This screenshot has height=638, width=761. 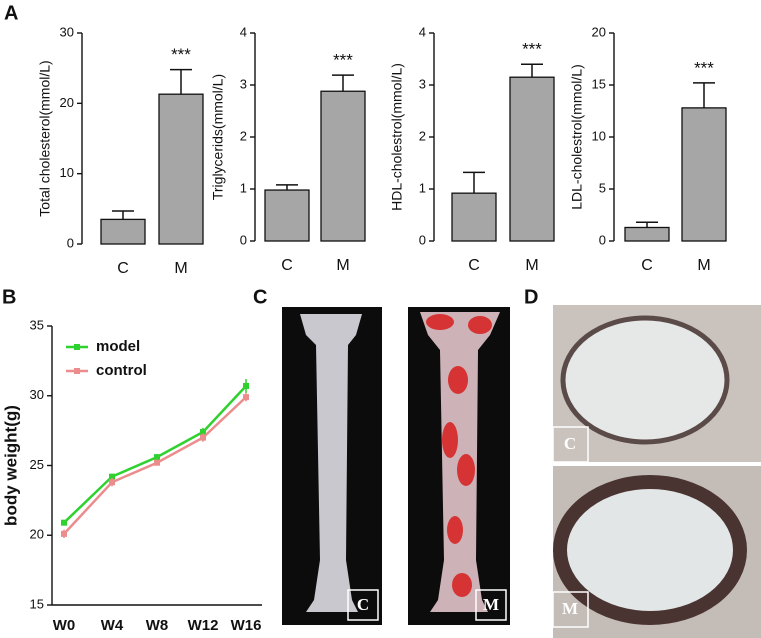 I want to click on y-tick-label: 25, so click(x=37, y=464).